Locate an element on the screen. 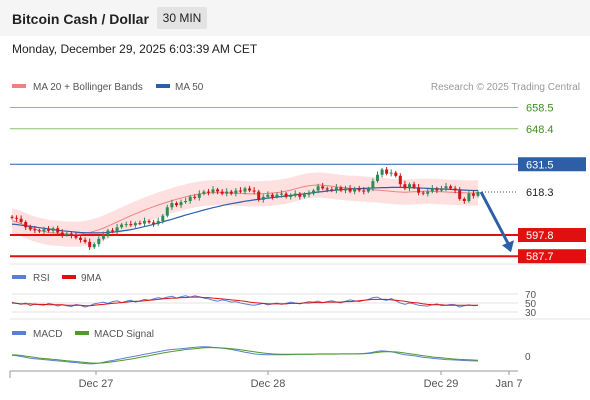  chart-header: Bitcoin Cash / Dollar 30 MIN is located at coordinates (295, 18).